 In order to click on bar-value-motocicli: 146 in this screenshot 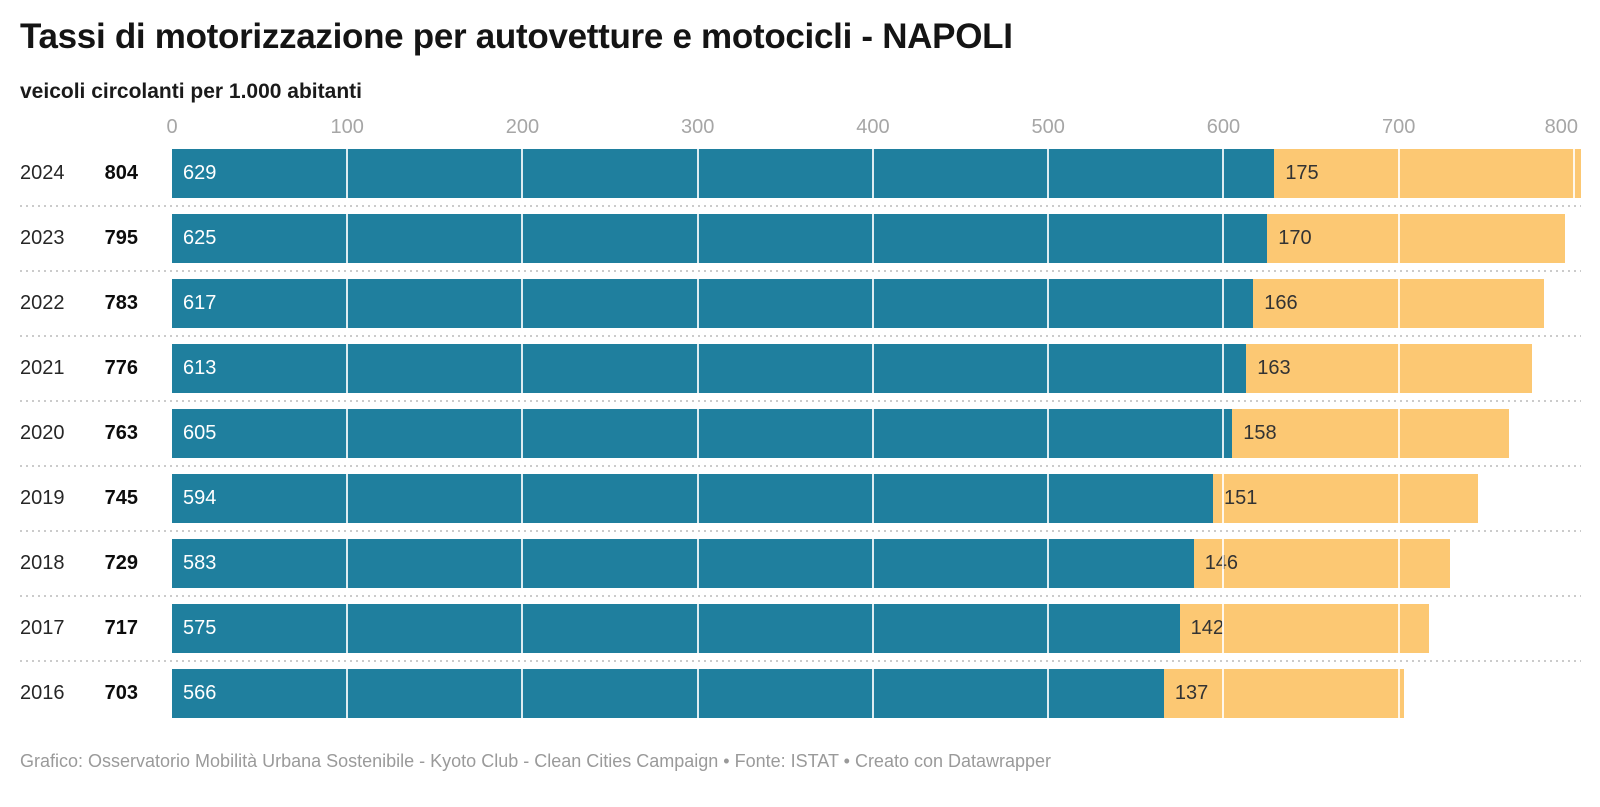, I will do `click(1221, 563)`.